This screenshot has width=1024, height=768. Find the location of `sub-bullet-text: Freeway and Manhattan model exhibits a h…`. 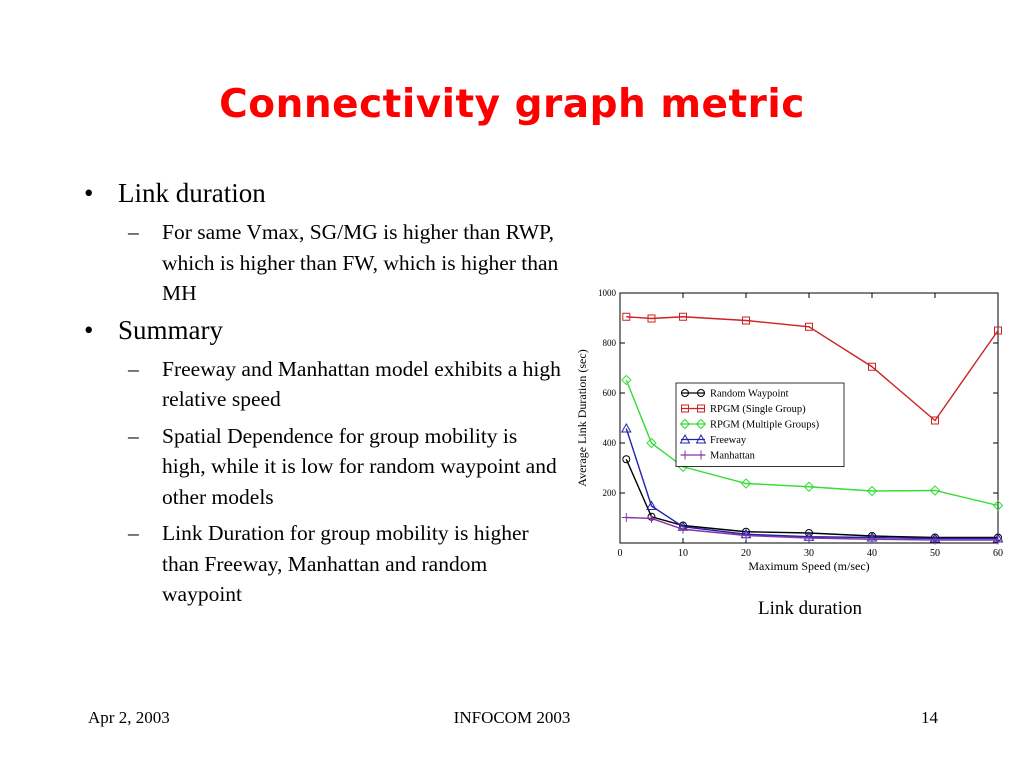

sub-bullet-text: Freeway and Manhattan model exhibits a h… is located at coordinates (361, 384).